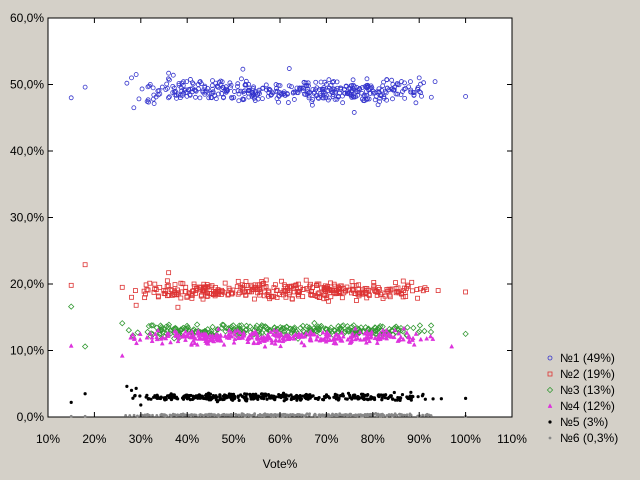 The image size is (640, 480). Describe the element at coordinates (581, 374) in the screenshot. I see `legend-item: №2 (19%)` at that location.